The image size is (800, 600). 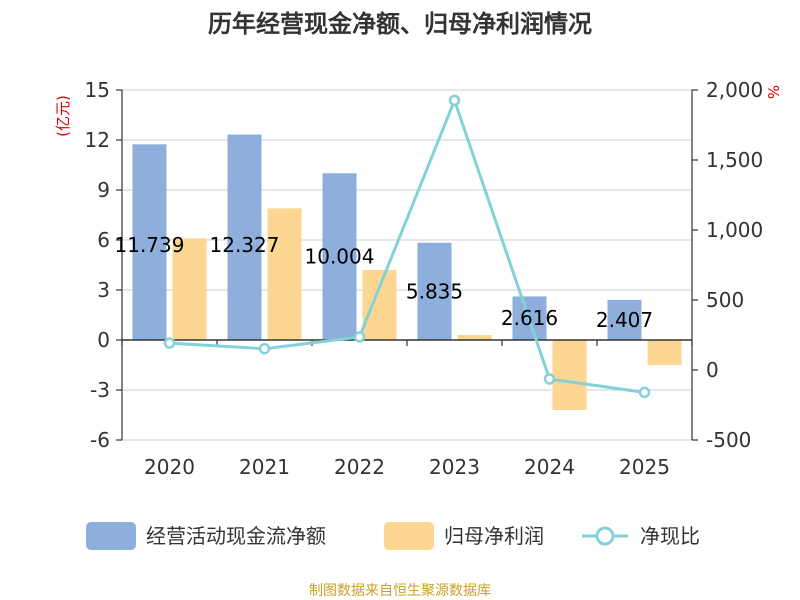 What do you see at coordinates (727, 265) in the screenshot?
I see `right-axis: 2,000 1,500 1,000 500 0 -500` at bounding box center [727, 265].